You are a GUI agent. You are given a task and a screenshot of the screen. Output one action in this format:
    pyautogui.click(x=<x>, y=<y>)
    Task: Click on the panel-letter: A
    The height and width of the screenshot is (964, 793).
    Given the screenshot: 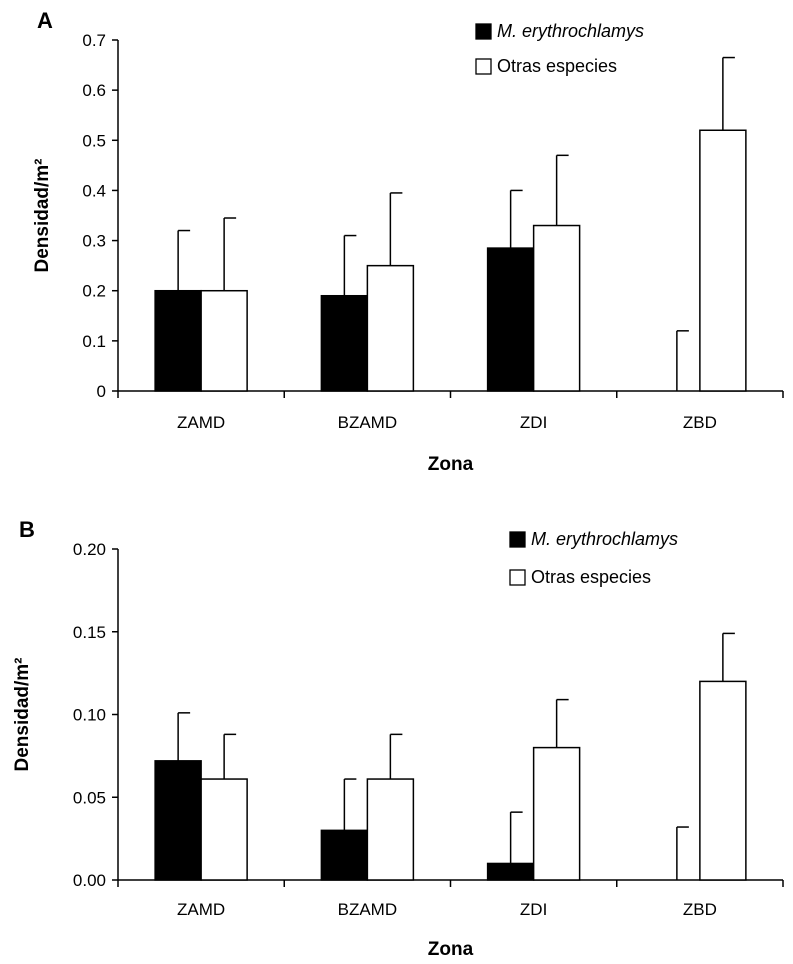 What is the action you would take?
    pyautogui.click(x=45, y=20)
    